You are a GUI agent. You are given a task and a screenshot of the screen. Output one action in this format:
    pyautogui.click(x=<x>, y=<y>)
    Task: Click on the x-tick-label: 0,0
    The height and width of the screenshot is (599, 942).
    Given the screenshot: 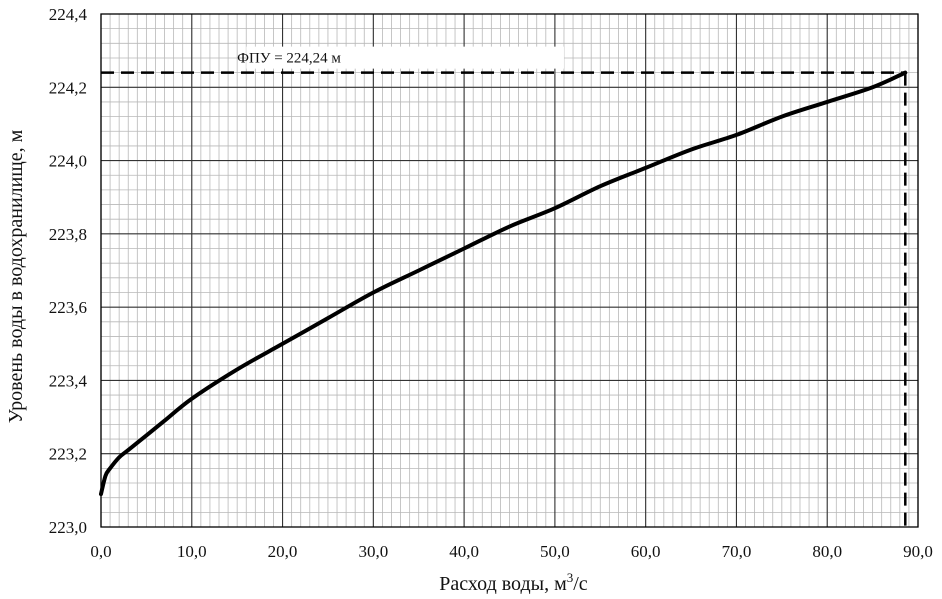 What is the action you would take?
    pyautogui.click(x=100, y=551)
    